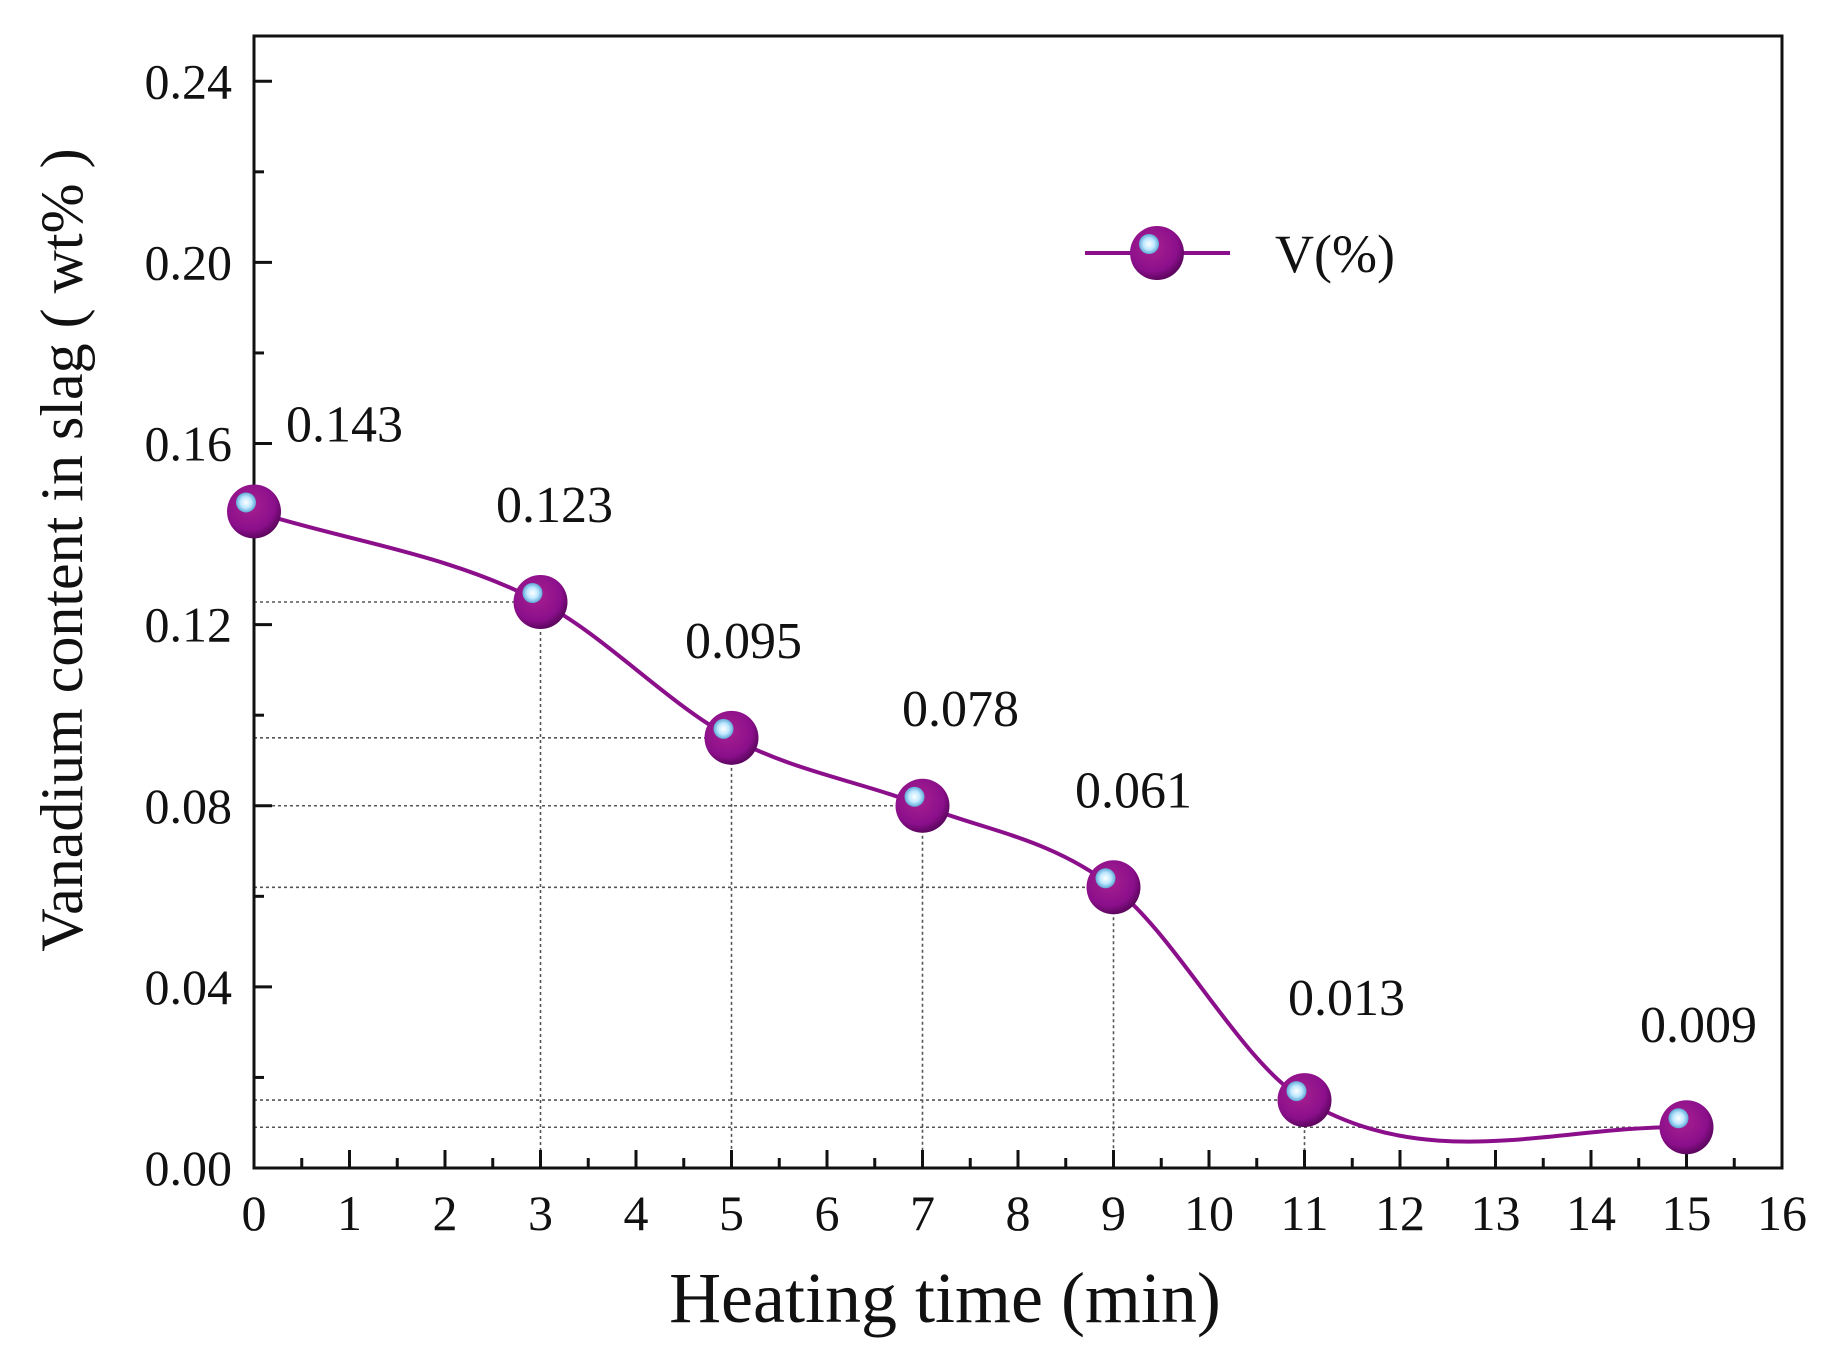 The width and height of the screenshot is (1830, 1367). What do you see at coordinates (349, 1213) in the screenshot?
I see `x-tick-label: 1` at bounding box center [349, 1213].